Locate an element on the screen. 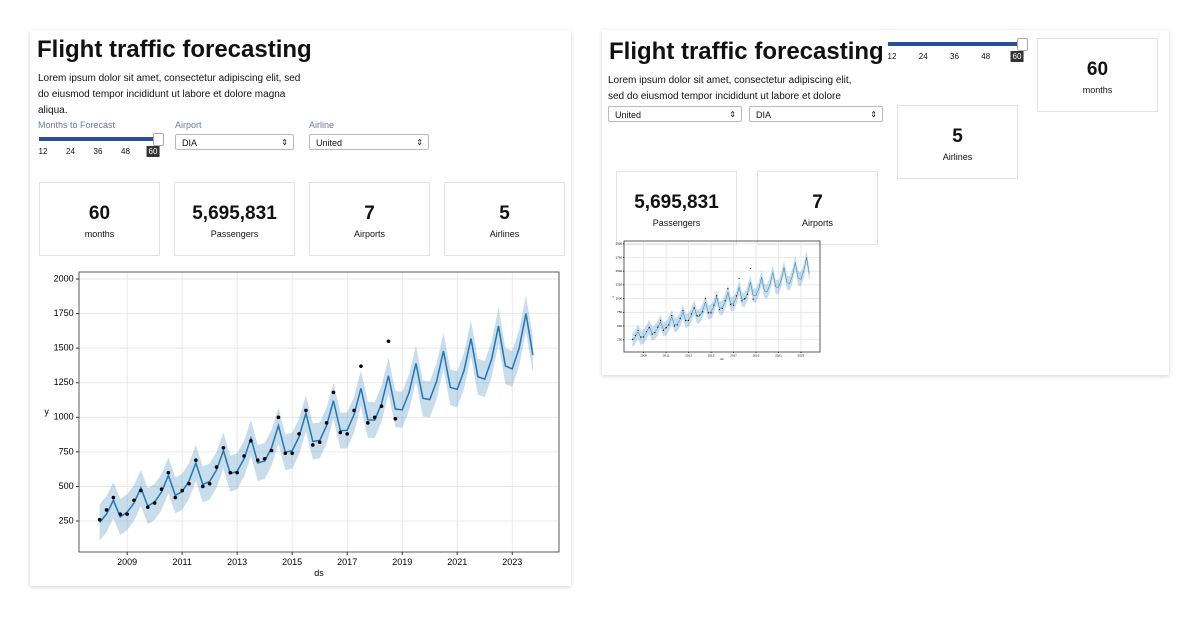  slider-tick-label: 24 is located at coordinates (70, 151).